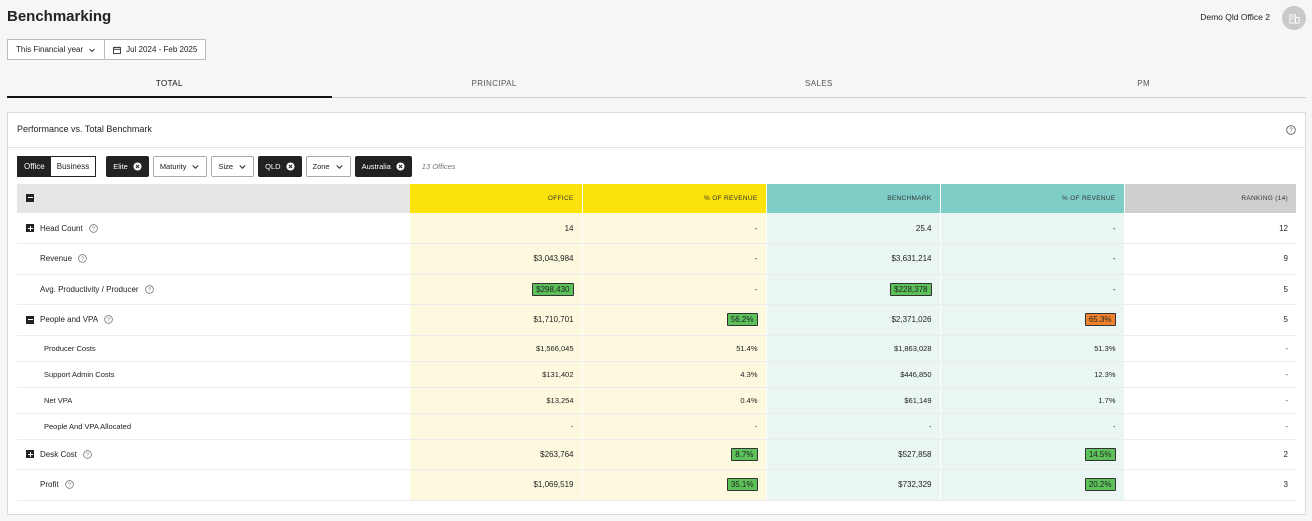  Describe the element at coordinates (496, 228) in the screenshot. I see `office-value: 14` at that location.